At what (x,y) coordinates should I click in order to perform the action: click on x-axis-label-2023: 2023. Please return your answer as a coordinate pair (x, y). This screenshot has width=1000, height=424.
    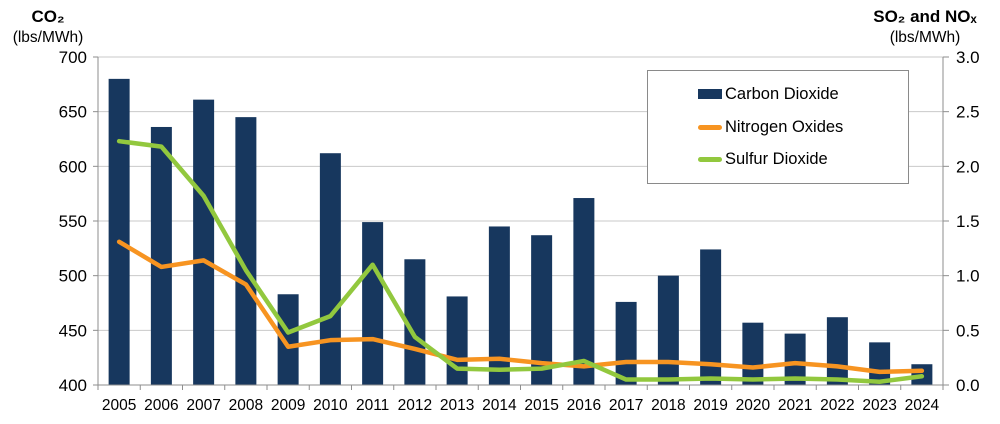
    Looking at the image, I should click on (879, 405).